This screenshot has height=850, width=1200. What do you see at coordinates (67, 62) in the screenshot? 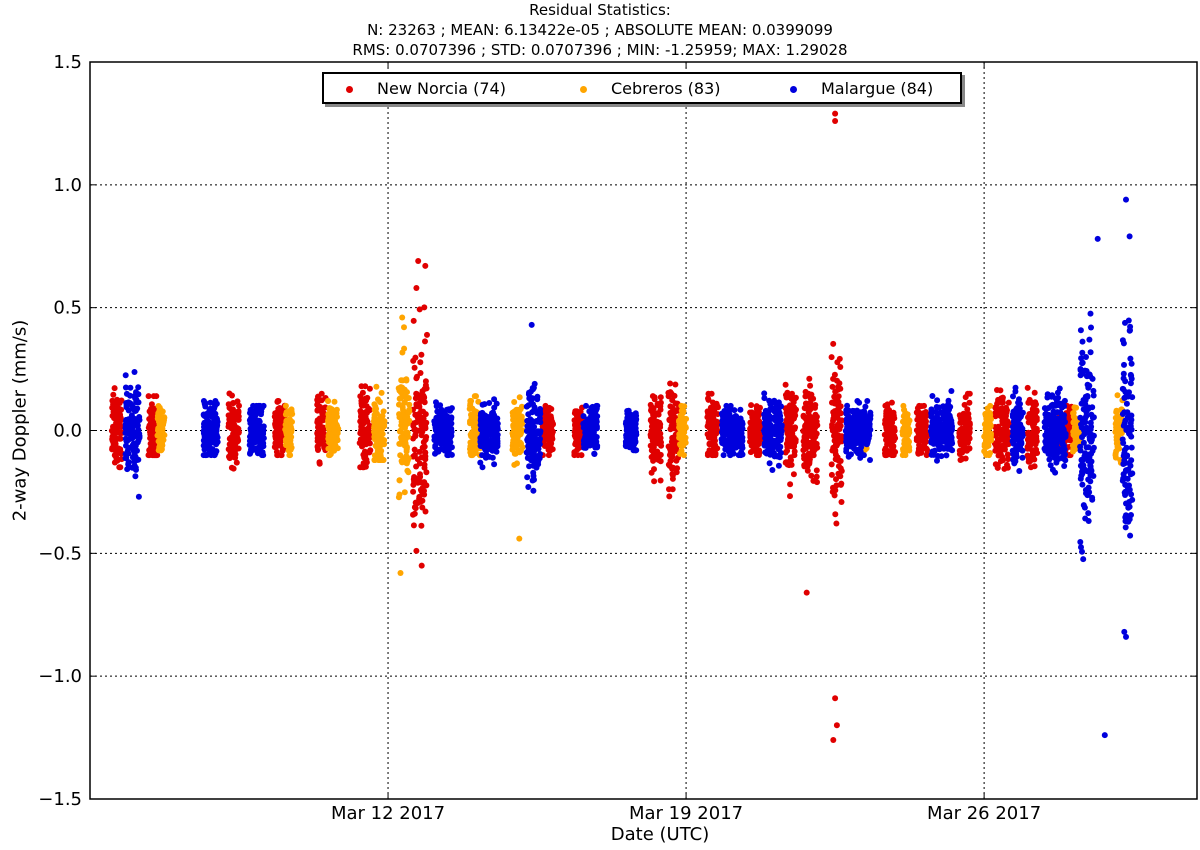
I see `y-tick-label: 1.5` at bounding box center [67, 62].